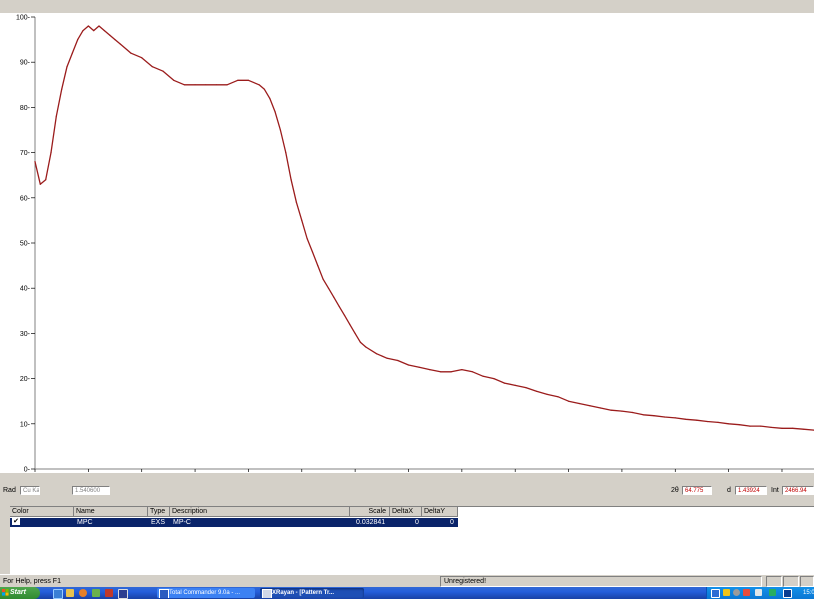 This screenshot has height=599, width=814. I want to click on system-tray: 15:0, so click(760, 593).